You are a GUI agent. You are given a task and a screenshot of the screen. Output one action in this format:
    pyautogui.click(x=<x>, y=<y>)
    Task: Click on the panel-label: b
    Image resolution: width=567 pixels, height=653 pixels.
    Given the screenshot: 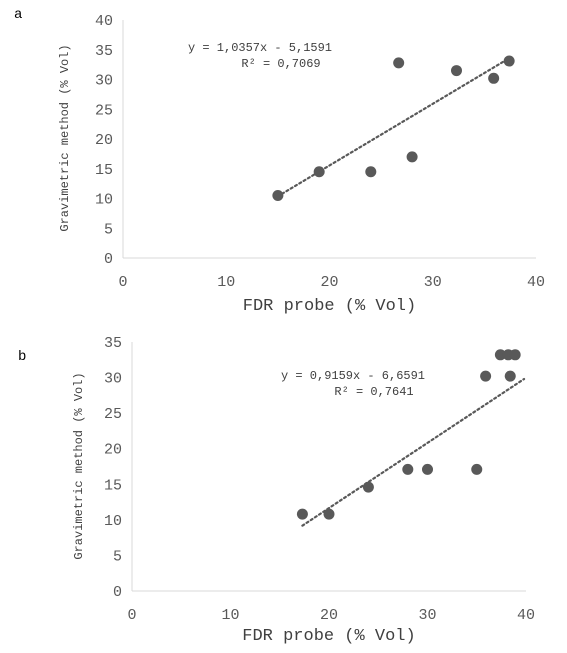 What is the action you would take?
    pyautogui.click(x=22, y=357)
    